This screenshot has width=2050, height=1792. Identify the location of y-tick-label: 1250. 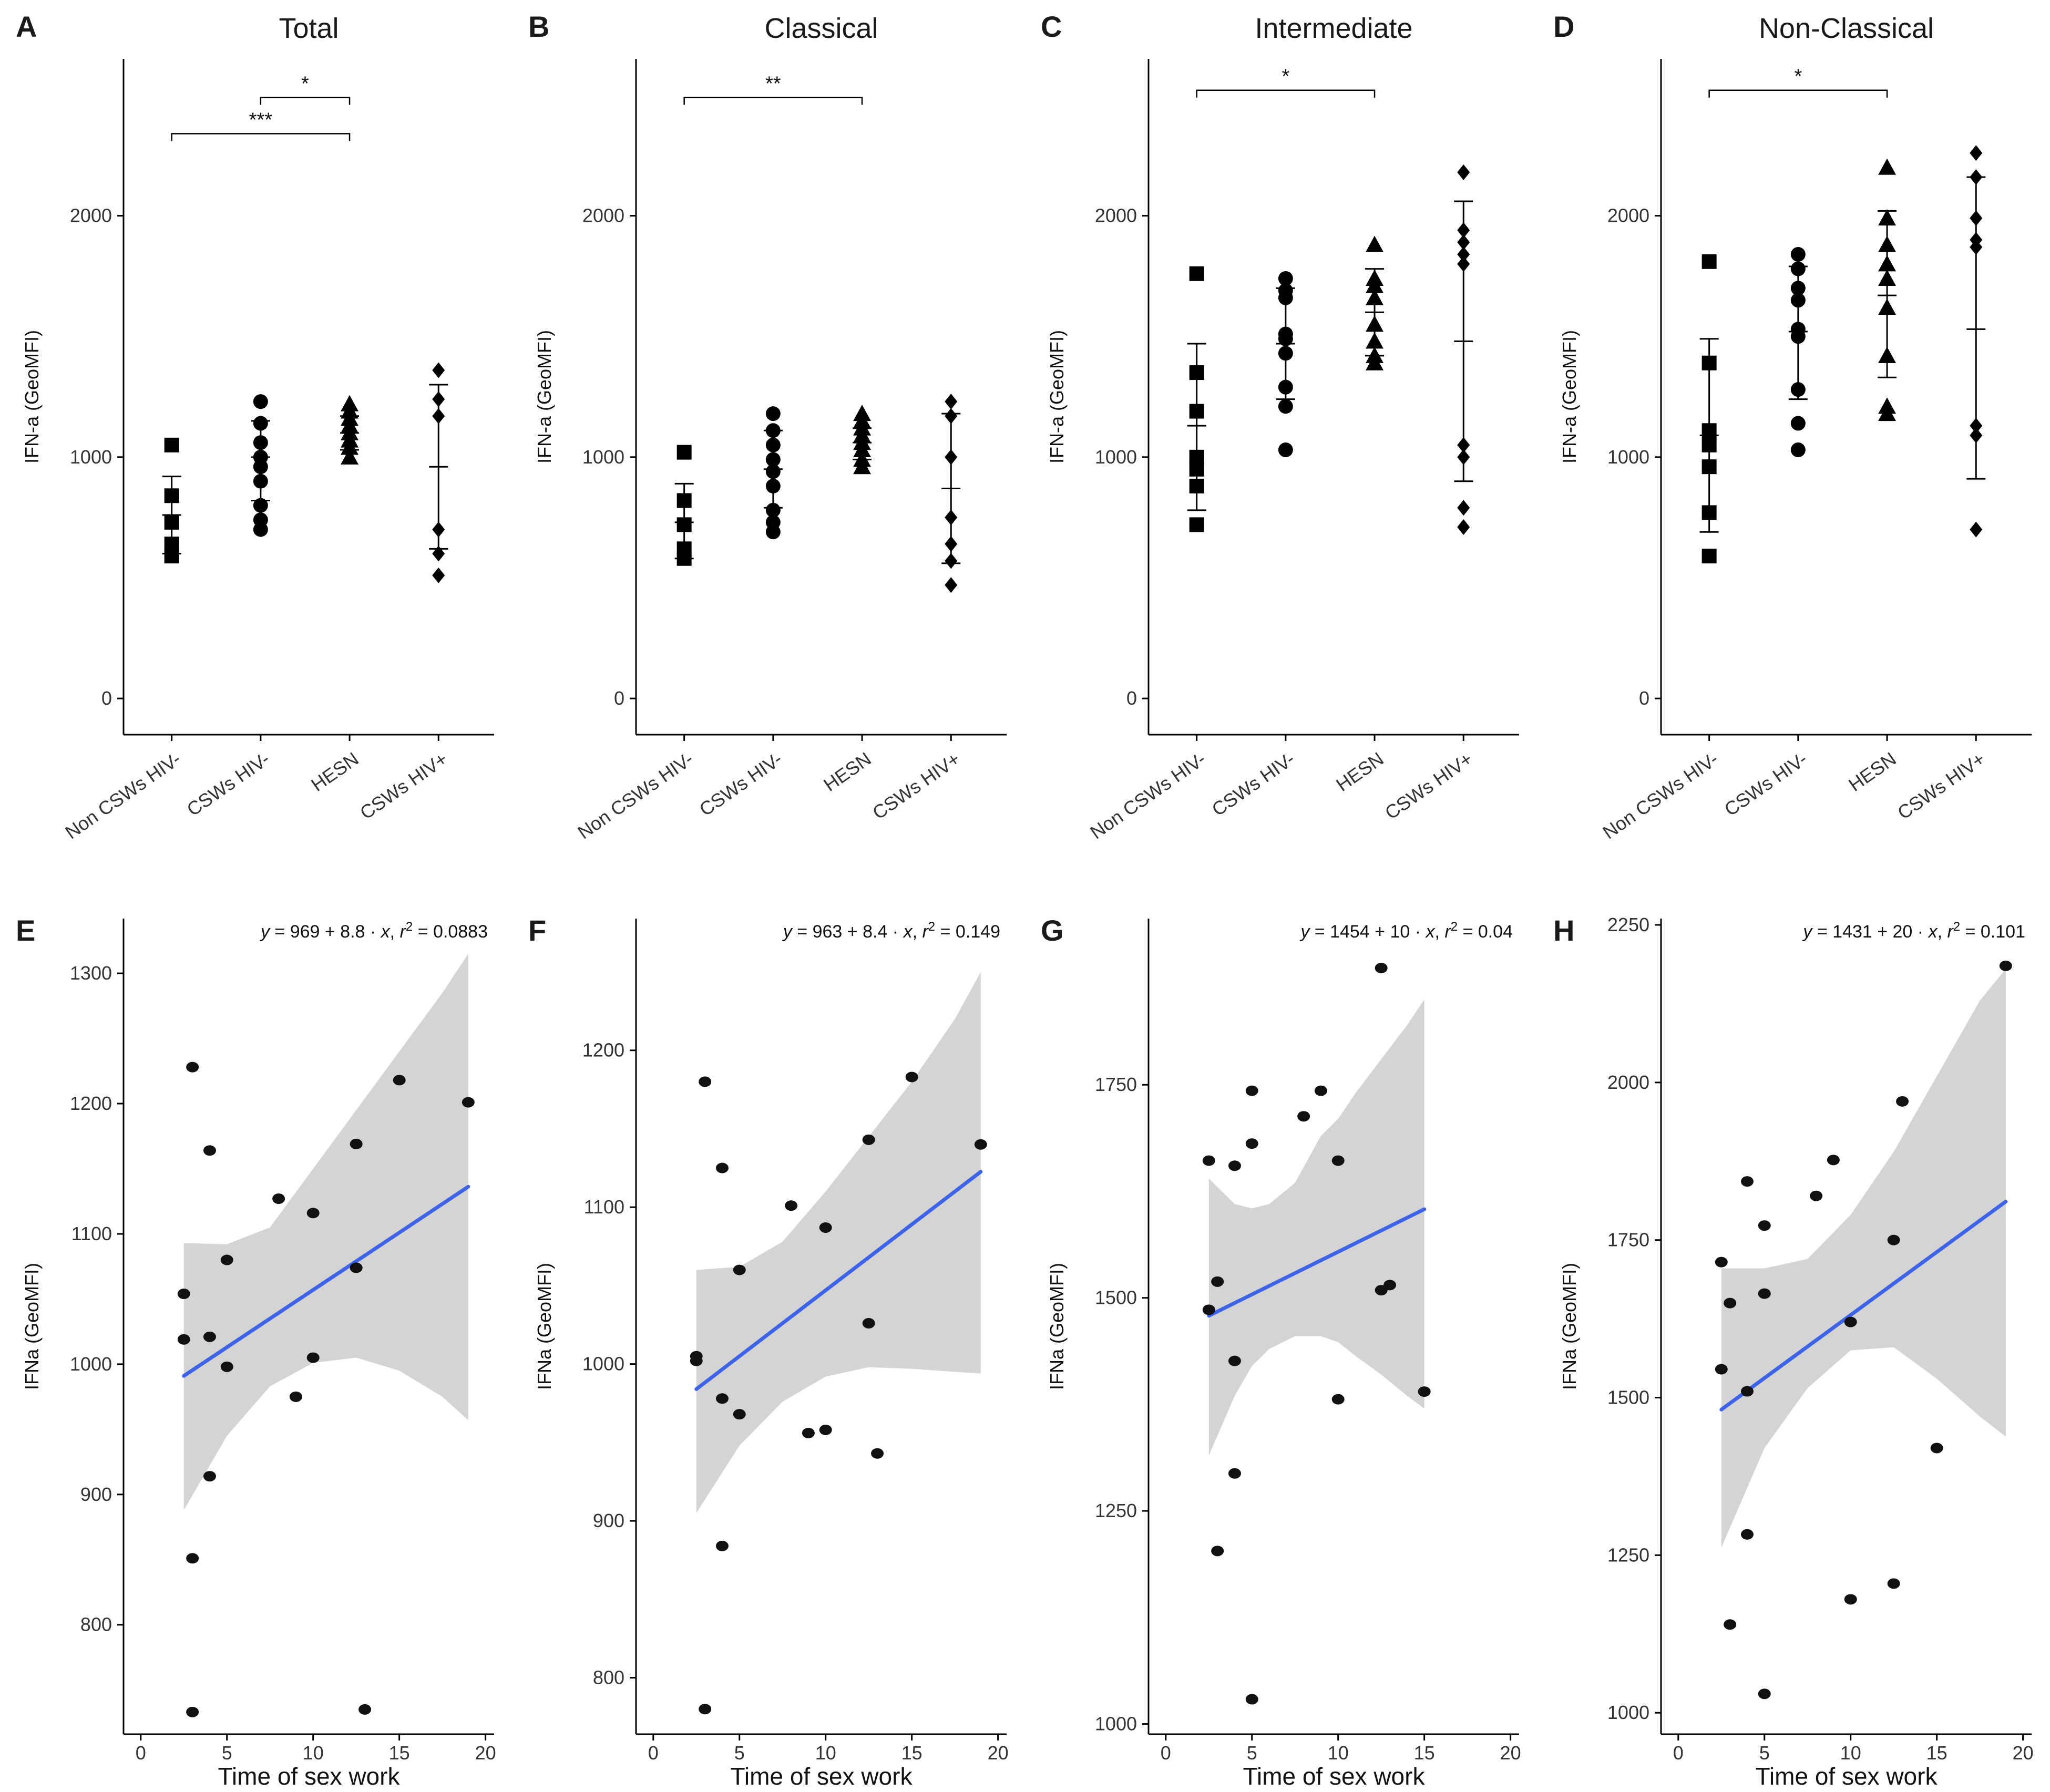
(1116, 1511).